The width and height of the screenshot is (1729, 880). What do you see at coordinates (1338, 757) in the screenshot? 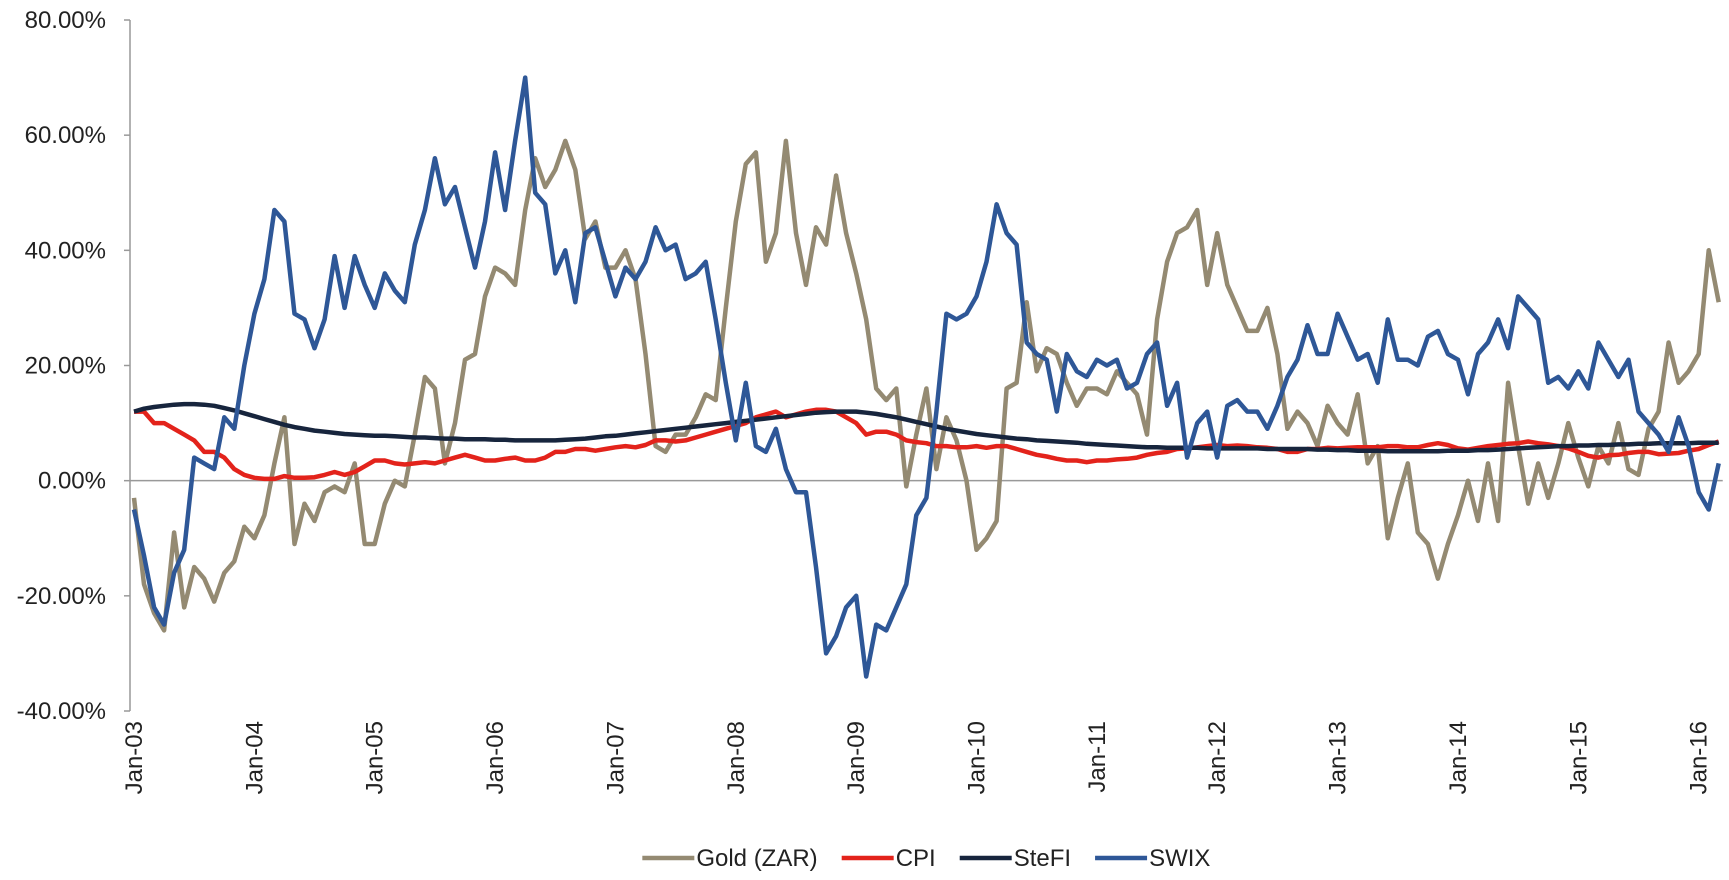
I see `x-tick-label: Jan-13` at bounding box center [1338, 757].